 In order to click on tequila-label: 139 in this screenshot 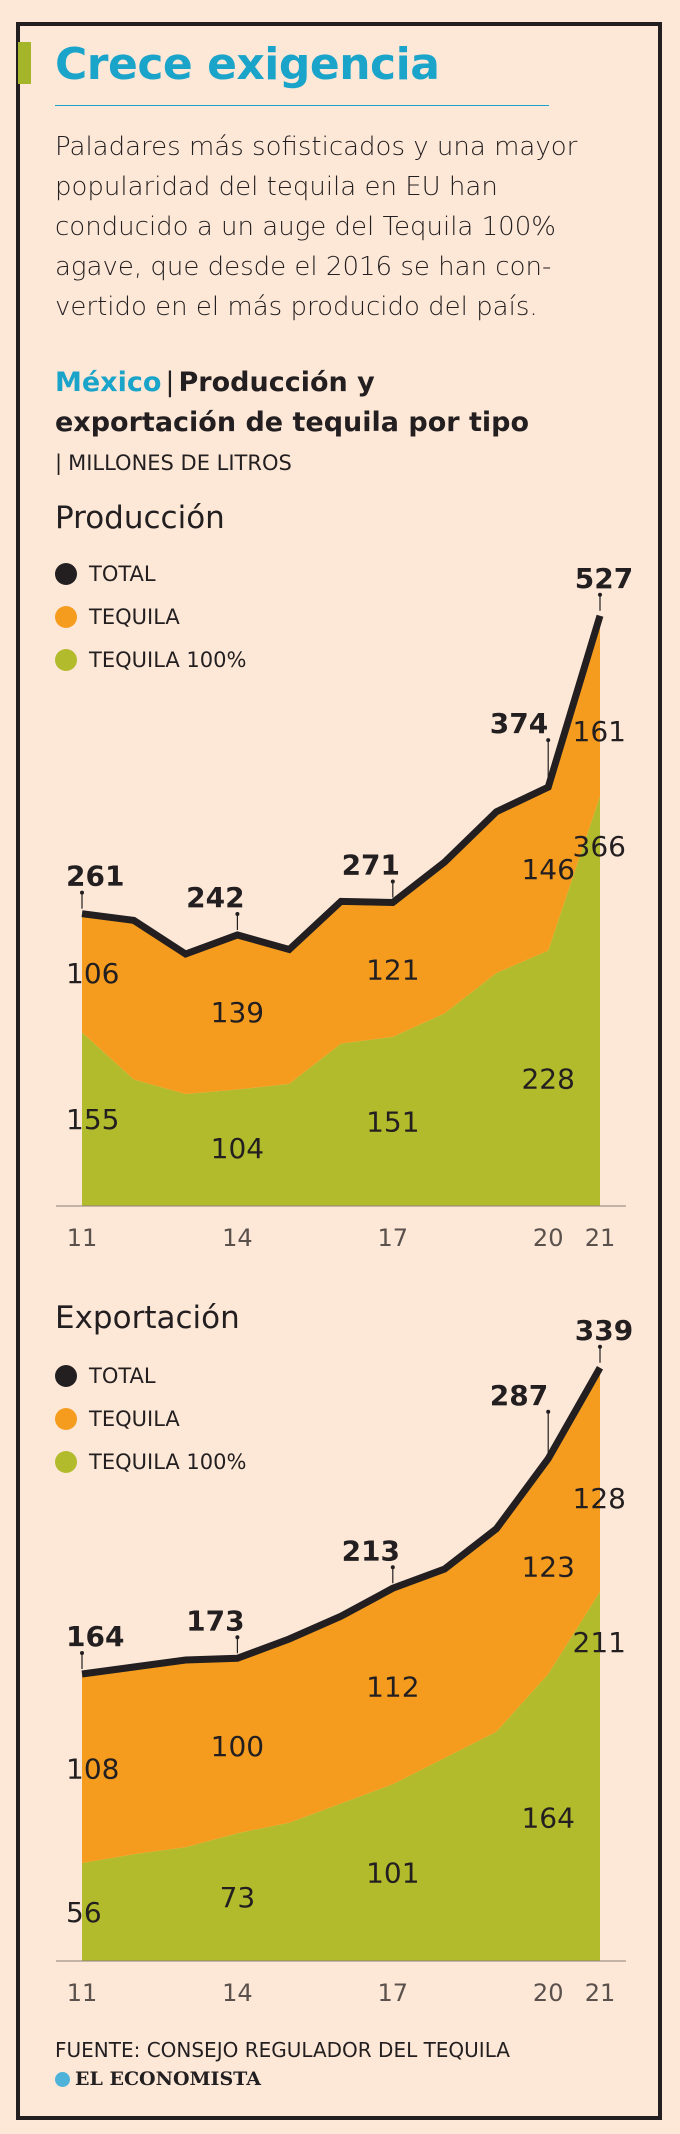, I will do `click(237, 1012)`.